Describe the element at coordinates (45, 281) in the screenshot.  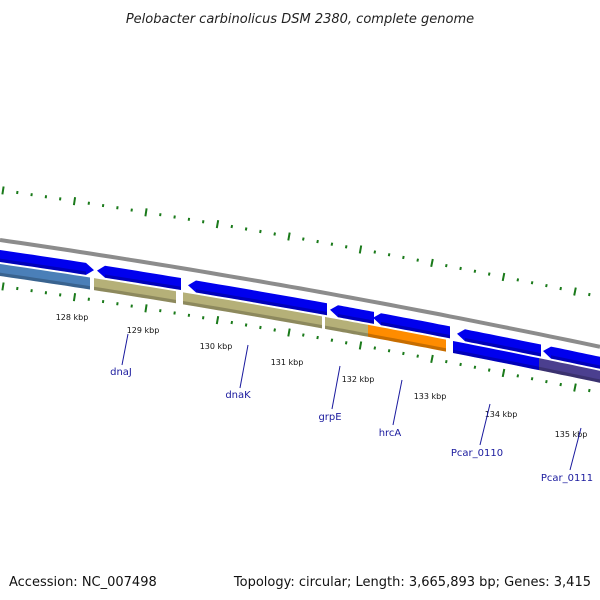
I see `feature-steelblue-shade` at that location.